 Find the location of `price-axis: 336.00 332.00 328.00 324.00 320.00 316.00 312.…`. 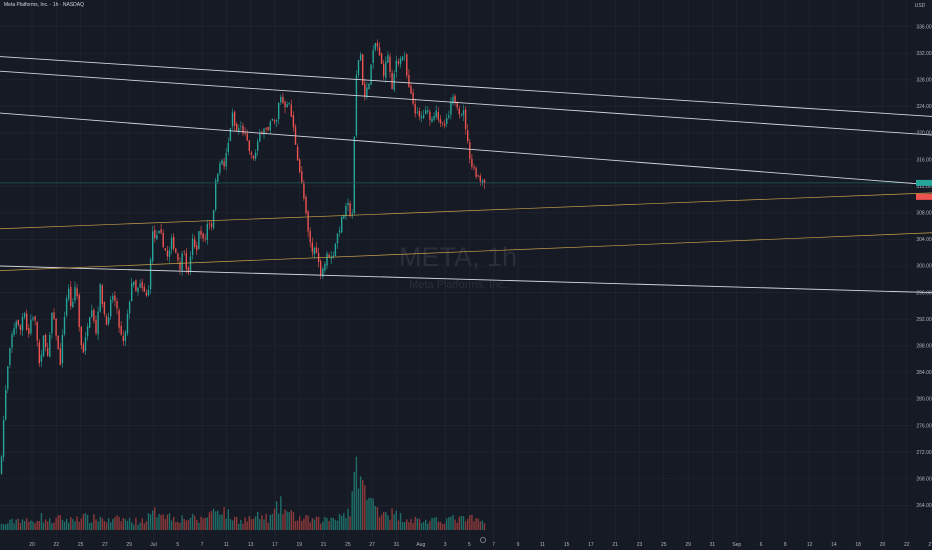

price-axis: 336.00 332.00 328.00 324.00 320.00 316.00 312.… is located at coordinates (924, 266).